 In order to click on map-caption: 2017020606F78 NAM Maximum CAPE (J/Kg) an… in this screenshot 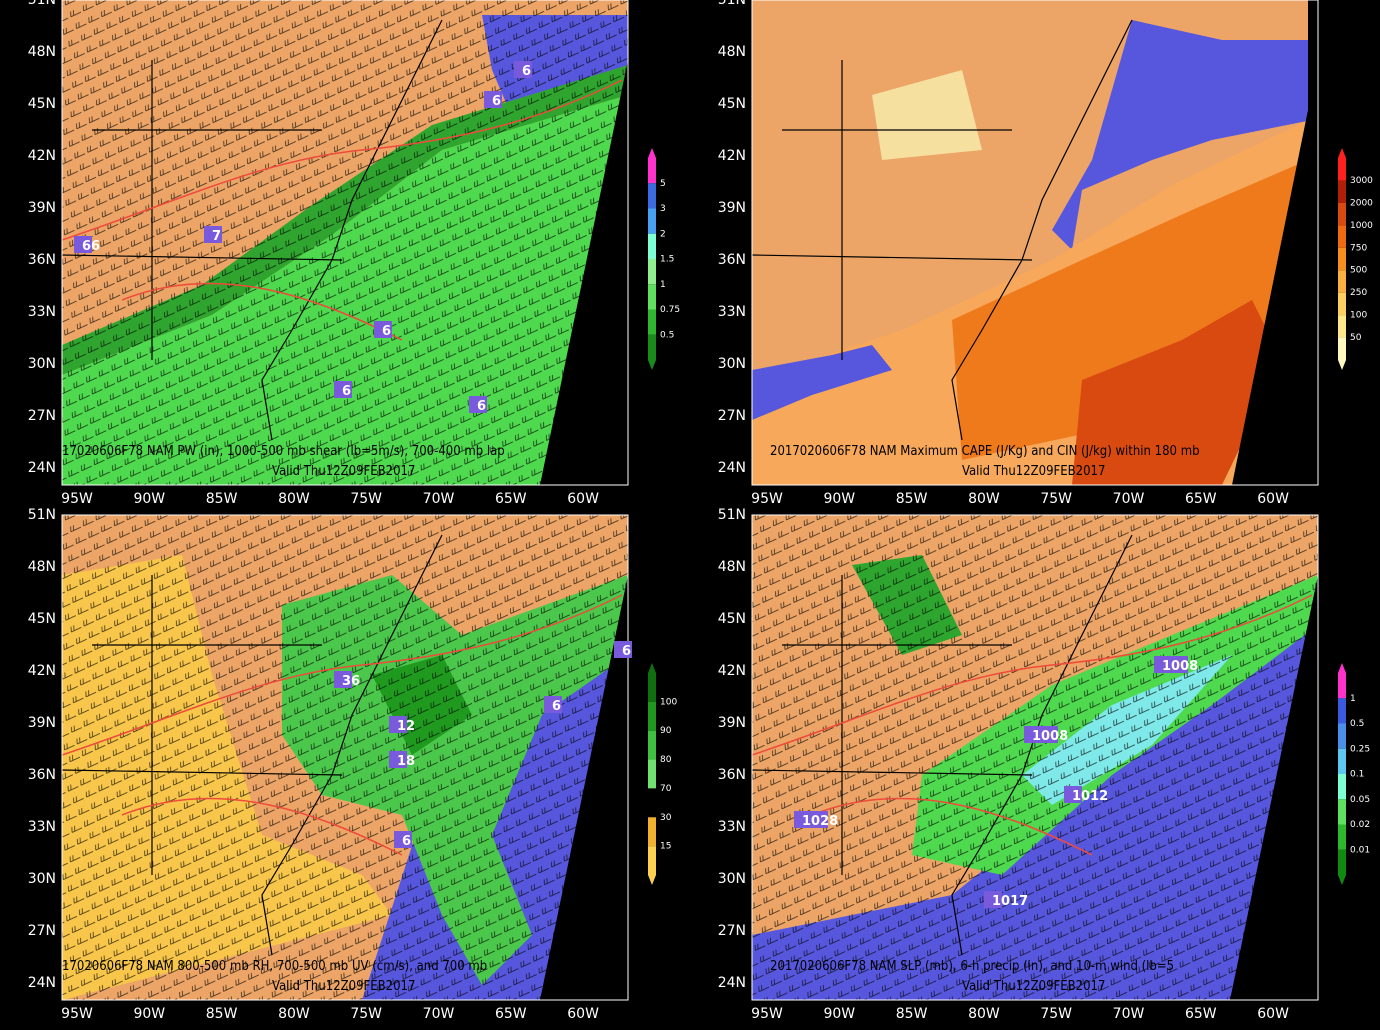, I will do `click(985, 451)`.